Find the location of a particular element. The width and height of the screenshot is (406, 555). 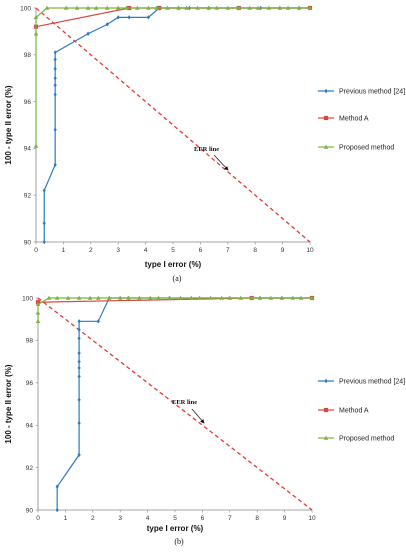

x-axis-label: type I error (%) is located at coordinates (173, 264).